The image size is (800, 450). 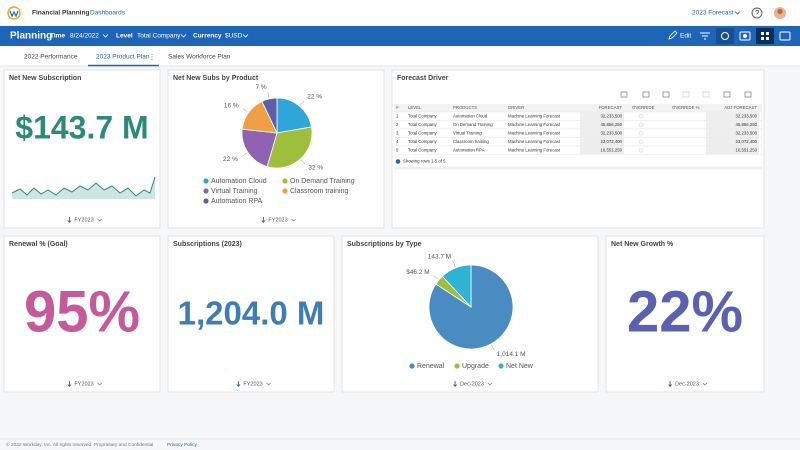 What do you see at coordinates (467, 132) in the screenshot?
I see `cell: Virtual Training` at bounding box center [467, 132].